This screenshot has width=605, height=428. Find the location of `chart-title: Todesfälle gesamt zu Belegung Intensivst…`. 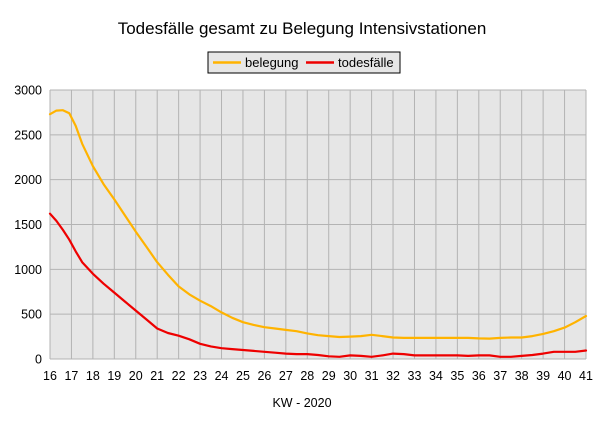

chart-title: Todesfälle gesamt zu Belegung Intensivst… is located at coordinates (302, 28).